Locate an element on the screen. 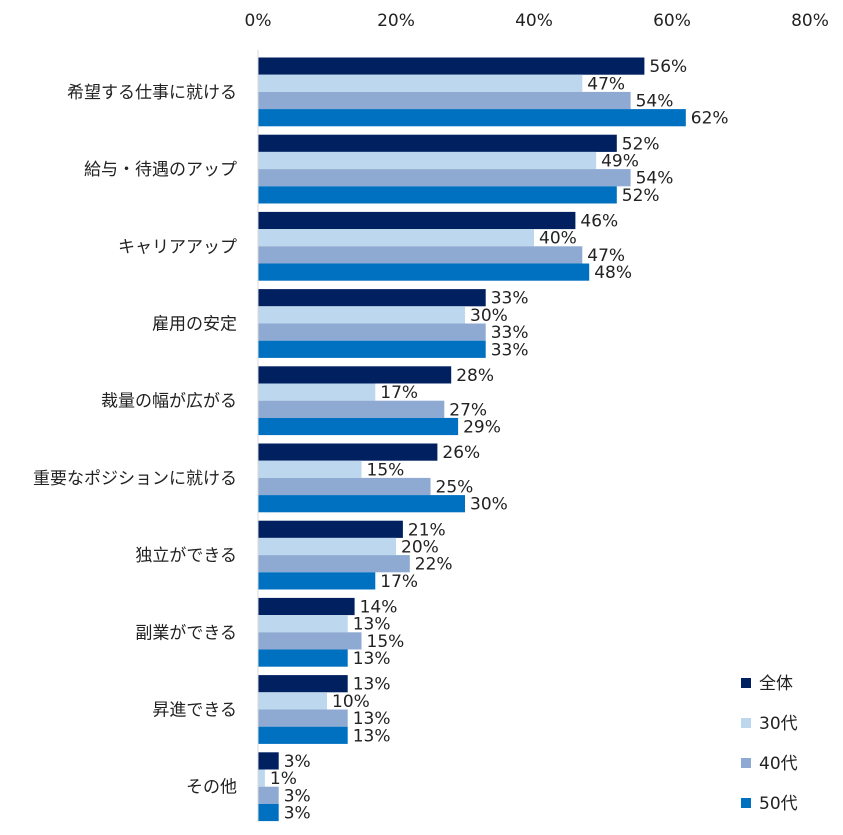  x-tick-label: 80% is located at coordinates (810, 21).